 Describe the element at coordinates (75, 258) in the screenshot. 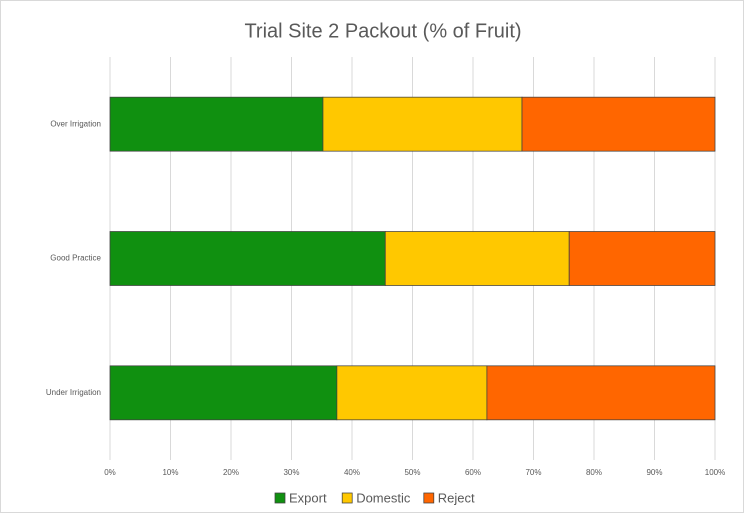

I see `y-tick-label: Good Practice` at that location.